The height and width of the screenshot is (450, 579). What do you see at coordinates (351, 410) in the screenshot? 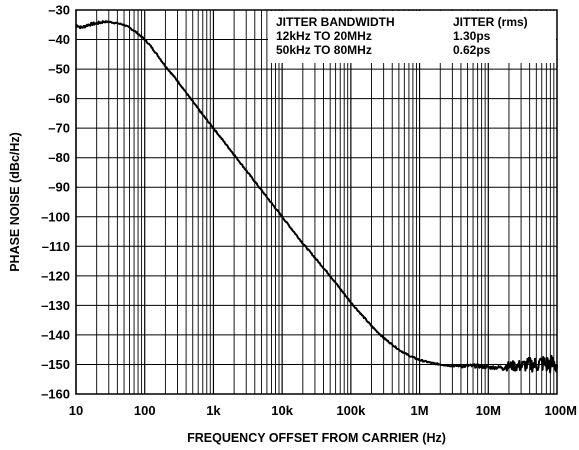
I see `x-tick-label: 100k` at bounding box center [351, 410].